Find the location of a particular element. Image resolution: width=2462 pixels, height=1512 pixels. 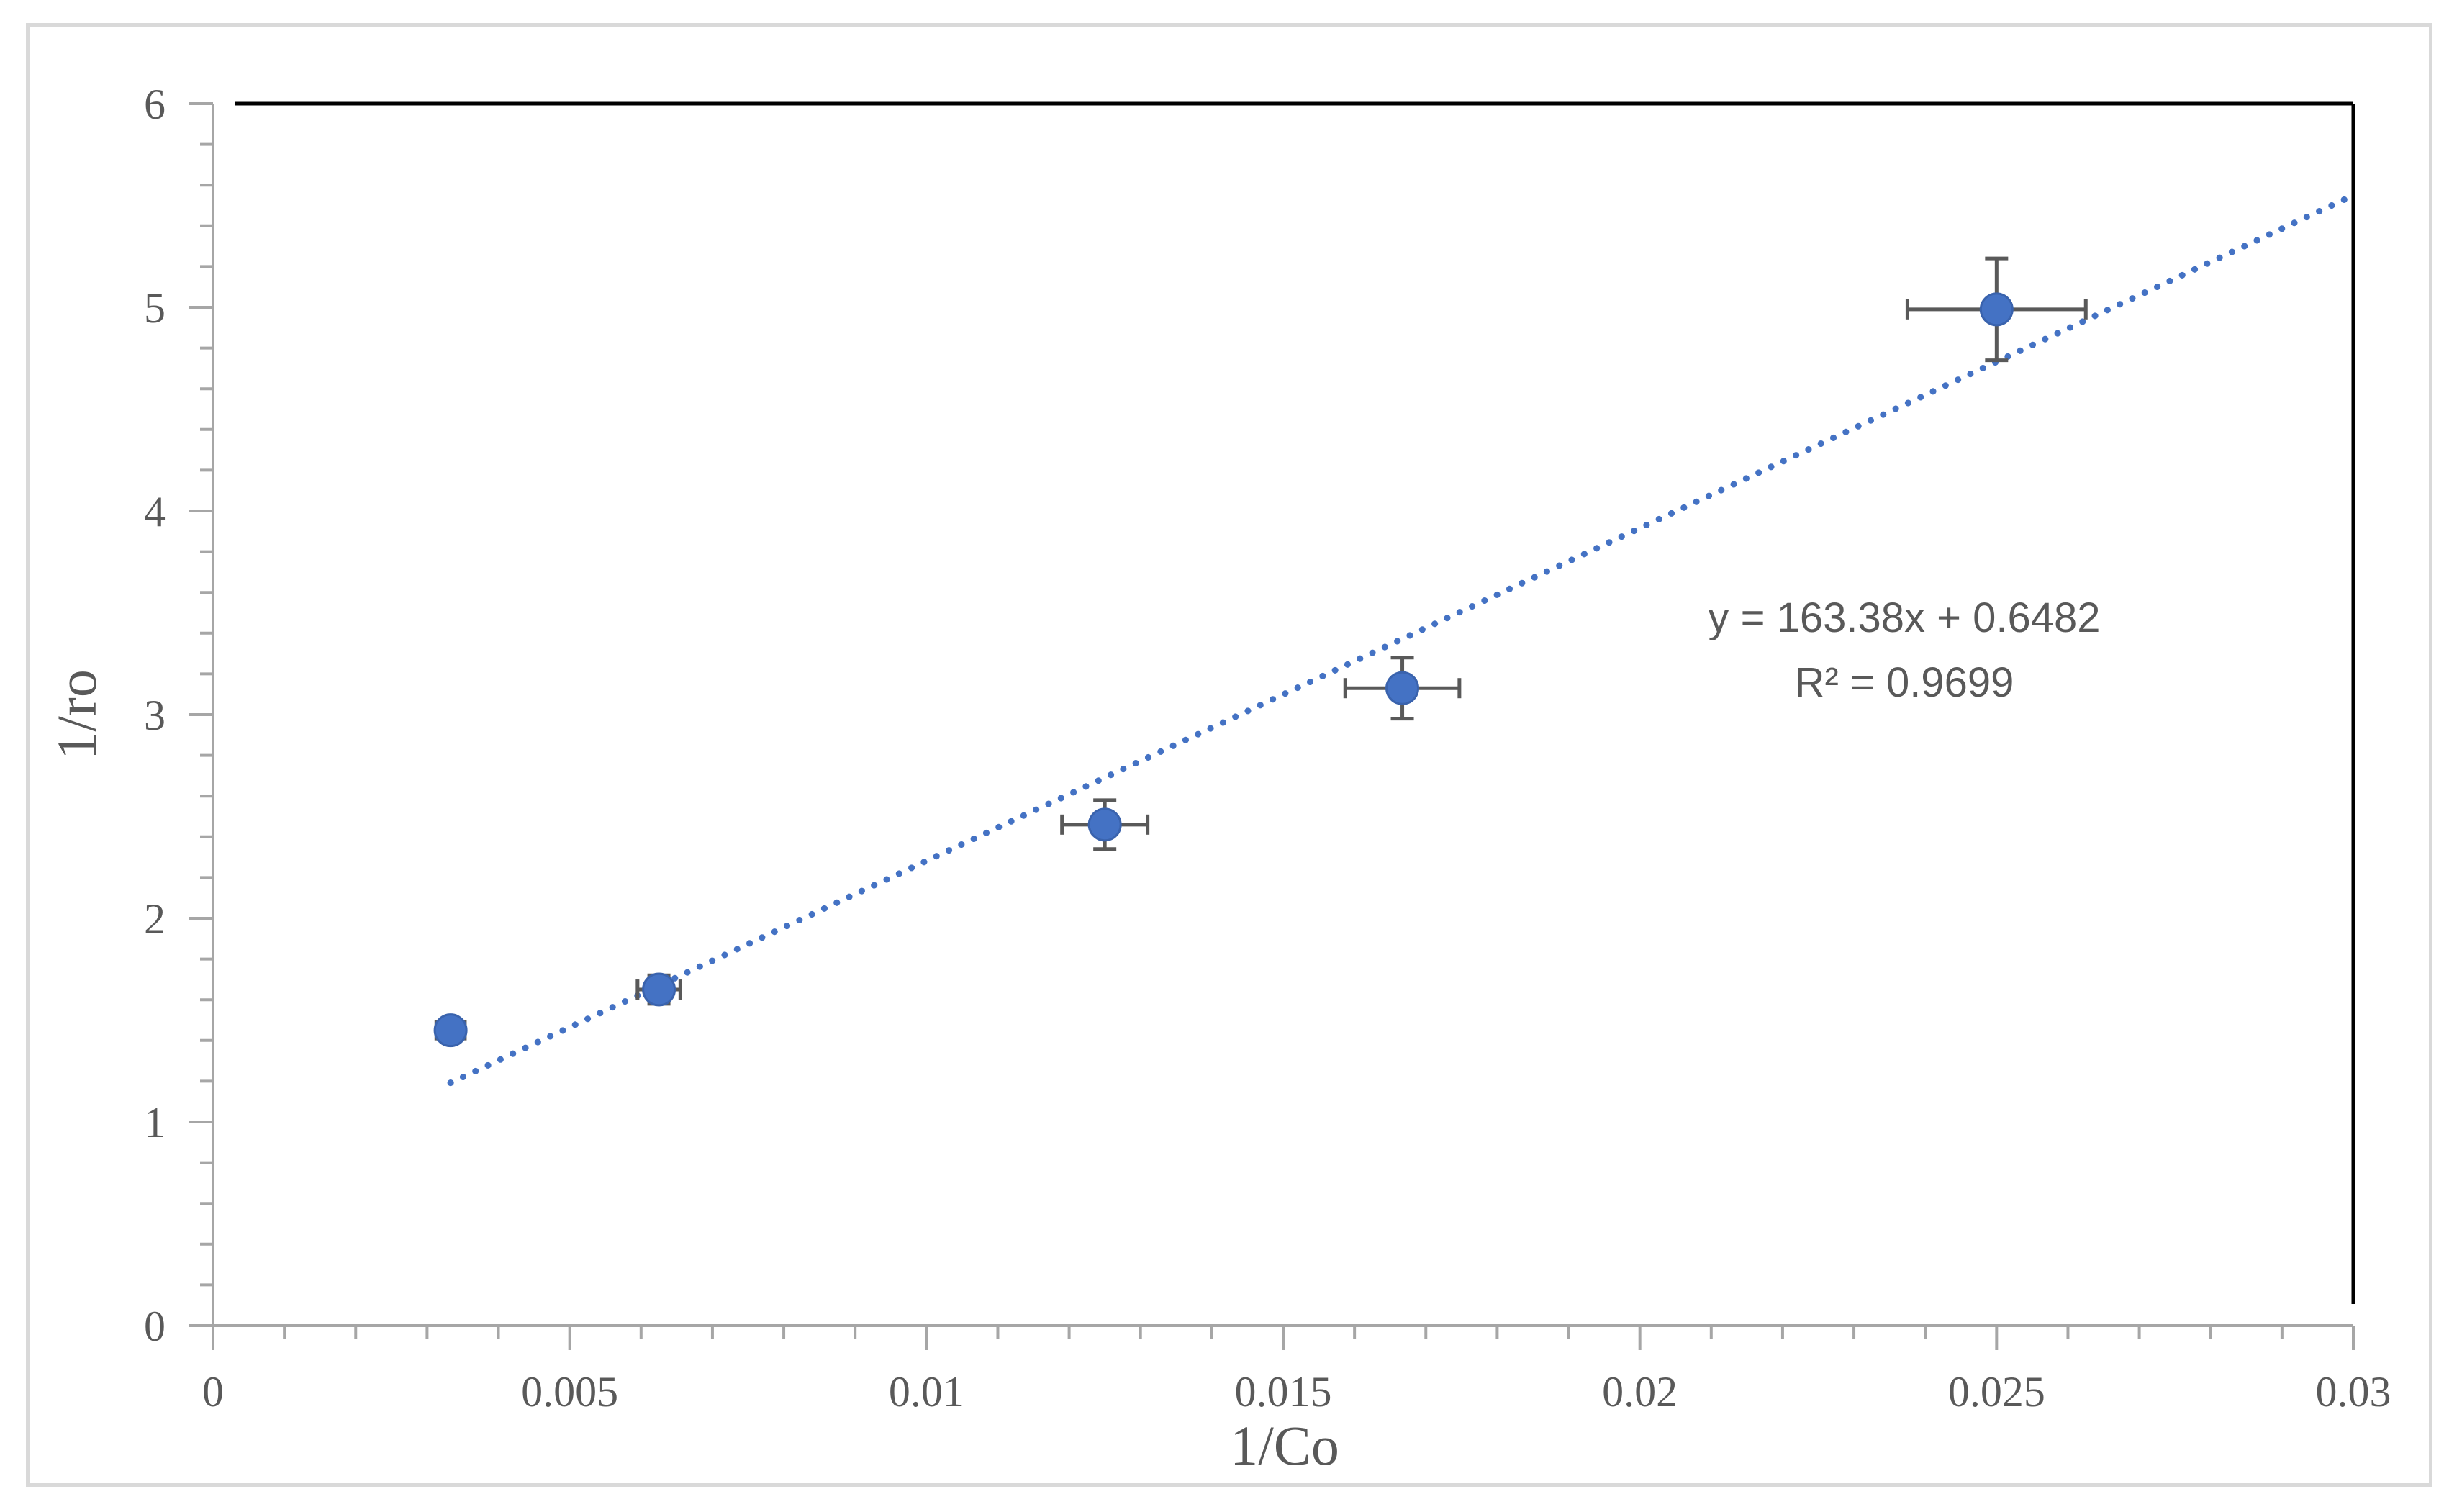

y-tick-label: 5 is located at coordinates (155, 308).